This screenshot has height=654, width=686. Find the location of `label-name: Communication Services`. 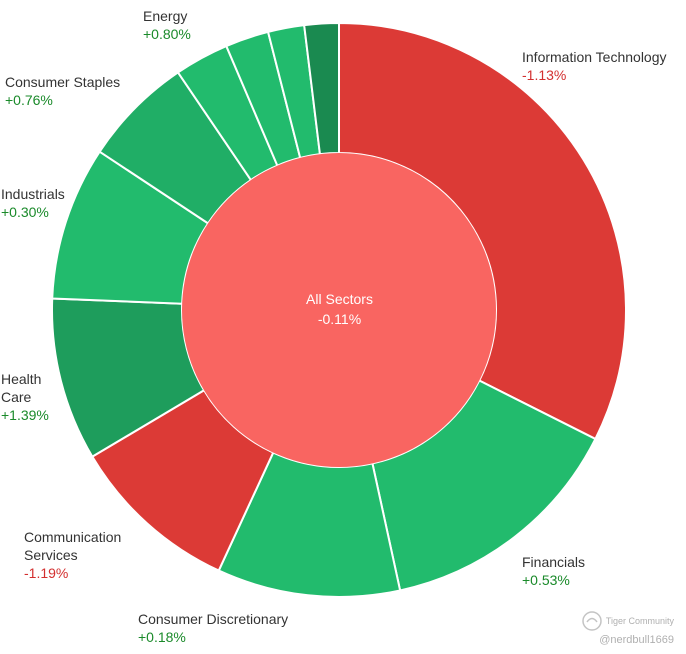

label-name: Communication Services is located at coordinates (73, 546).